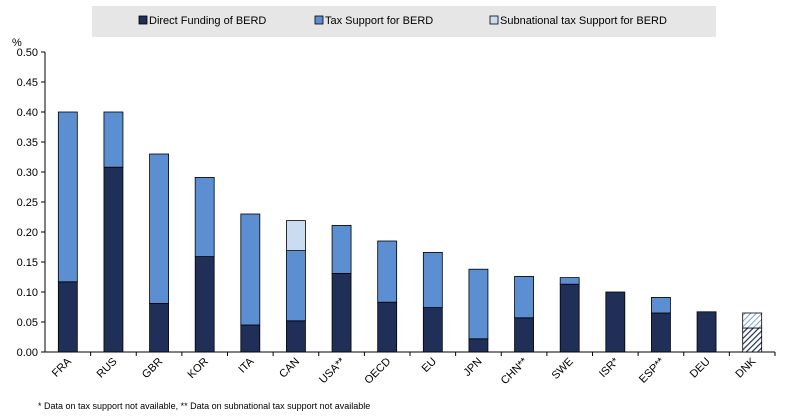  I want to click on y-tick-label: 0.45, so click(27, 83).